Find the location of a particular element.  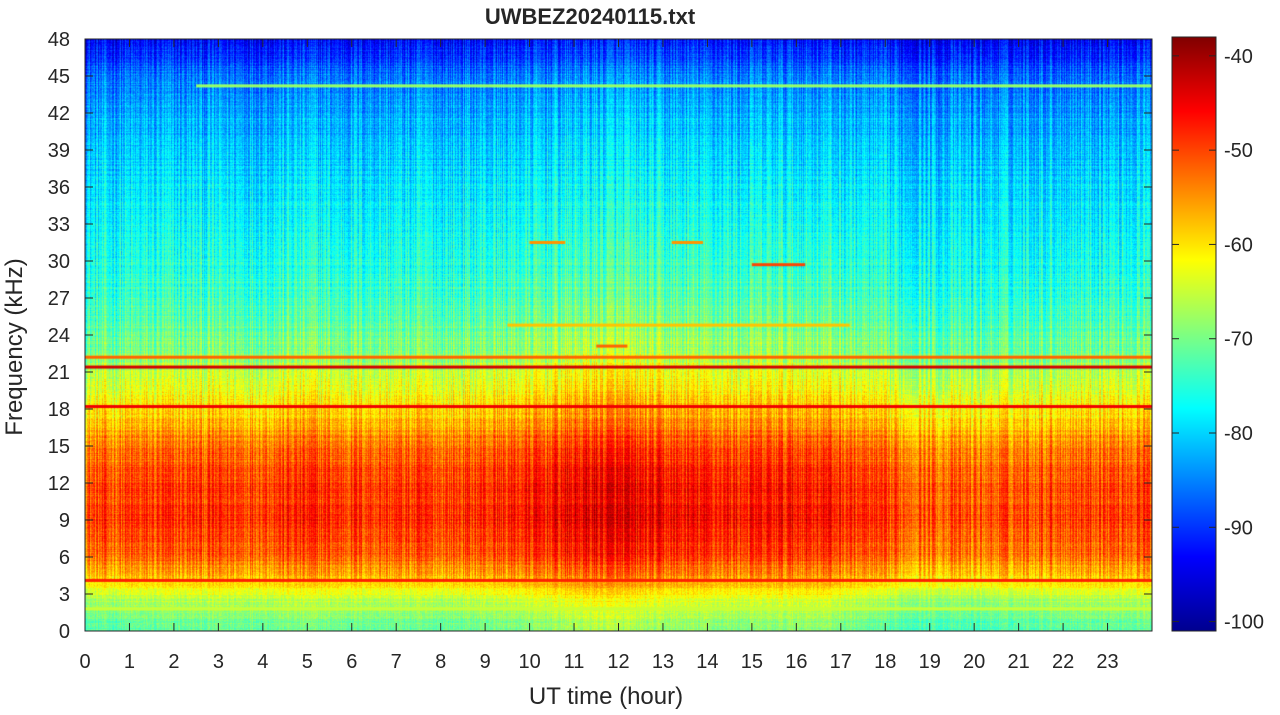

chart-title: UWBEZ20240115.txt is located at coordinates (590, 16).